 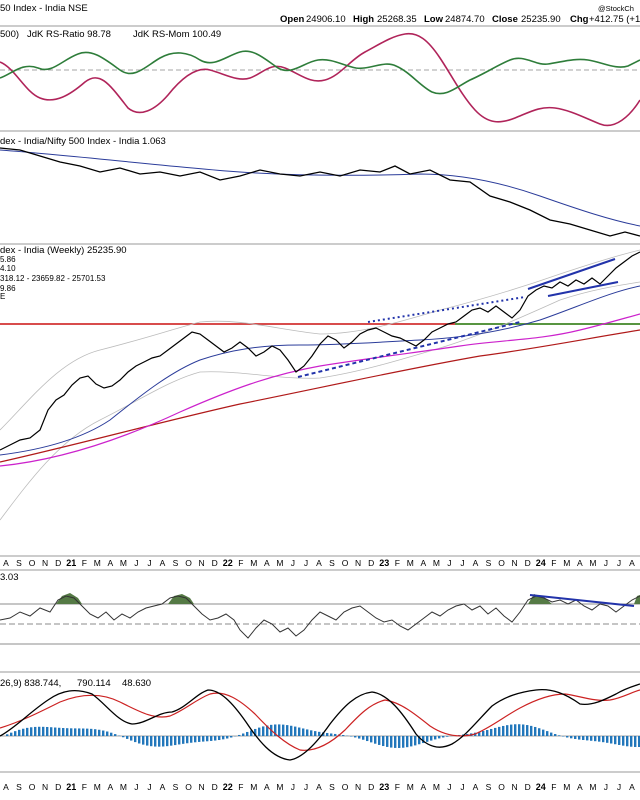 I want to click on macd-line, so click(x=320, y=722).